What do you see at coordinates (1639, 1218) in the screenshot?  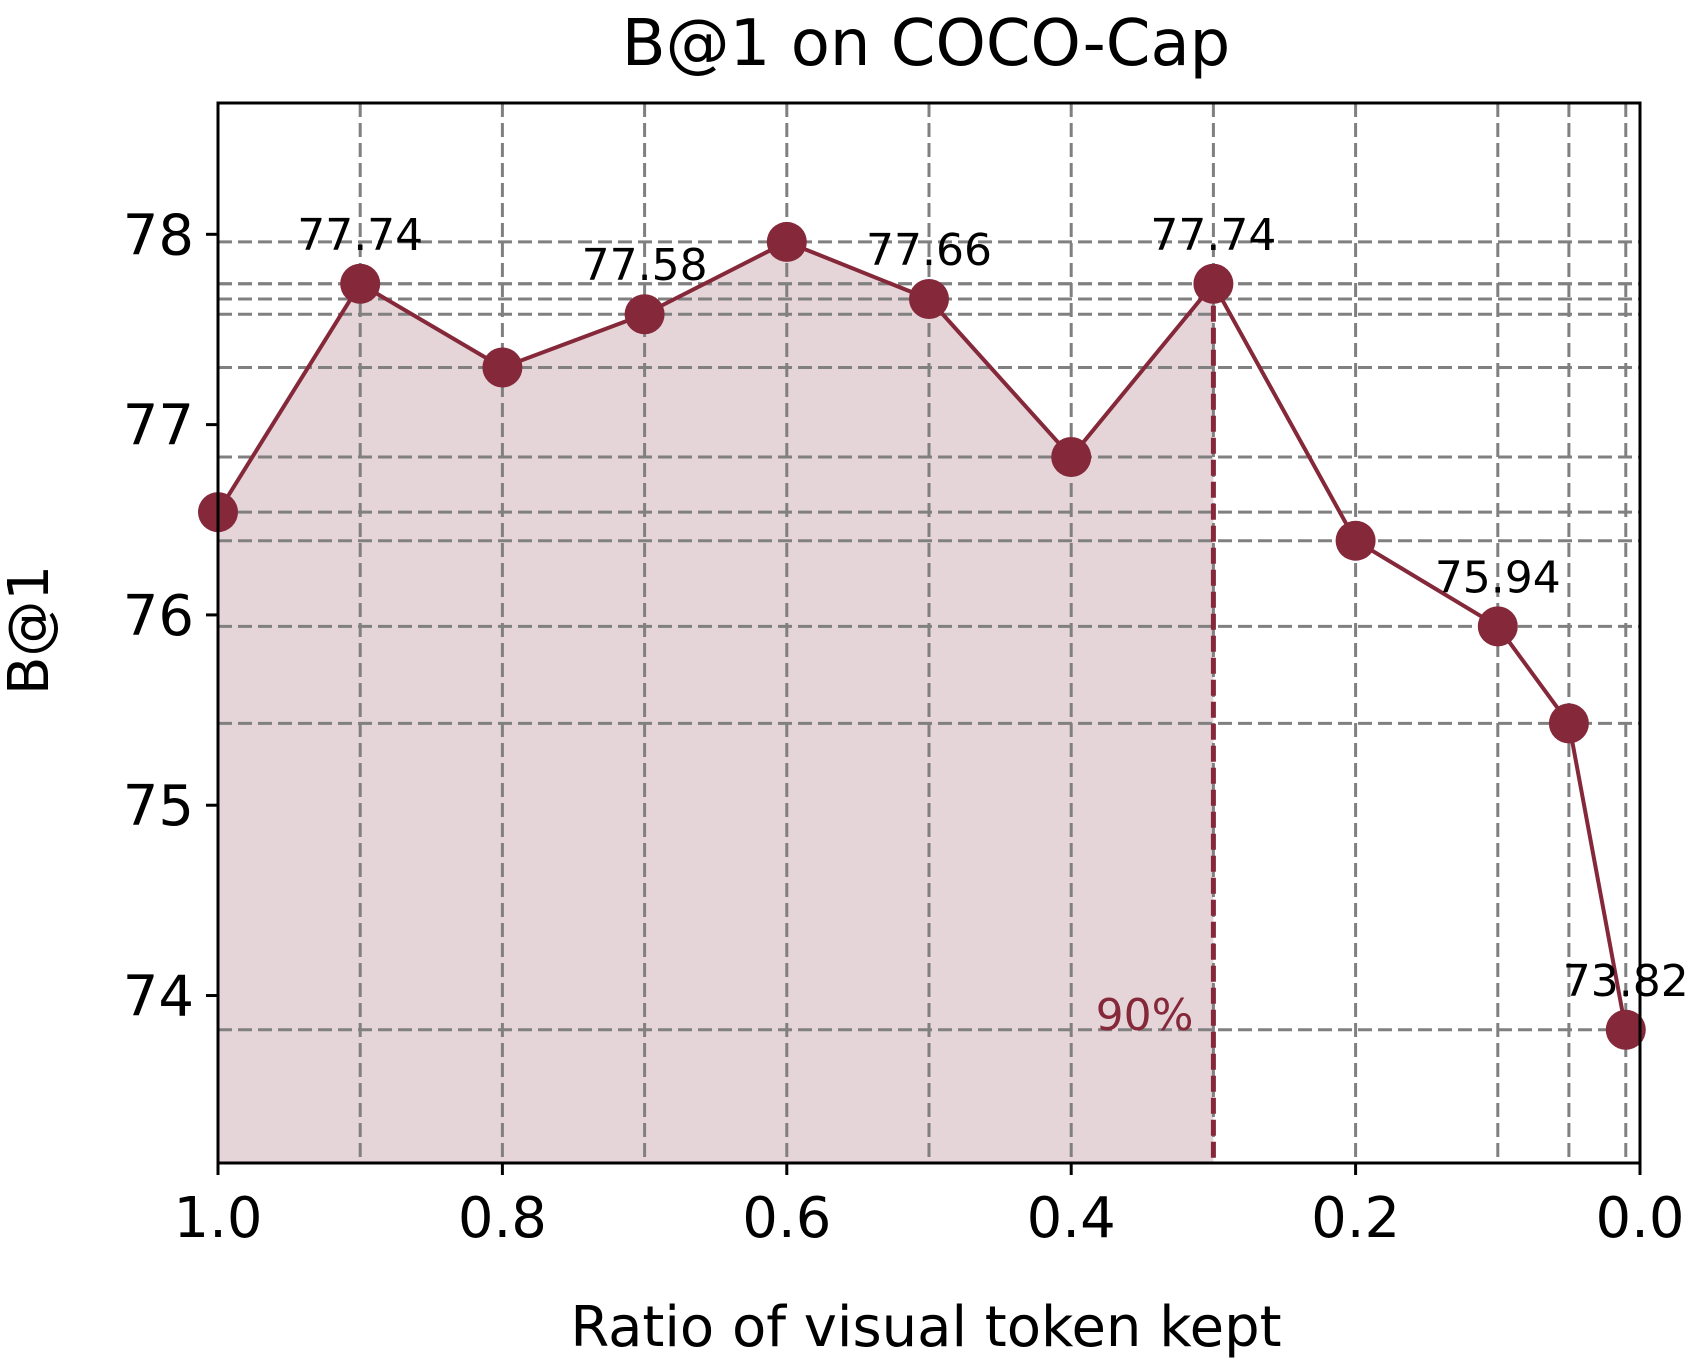 I see `x-tick-label: 0.0` at bounding box center [1639, 1218].